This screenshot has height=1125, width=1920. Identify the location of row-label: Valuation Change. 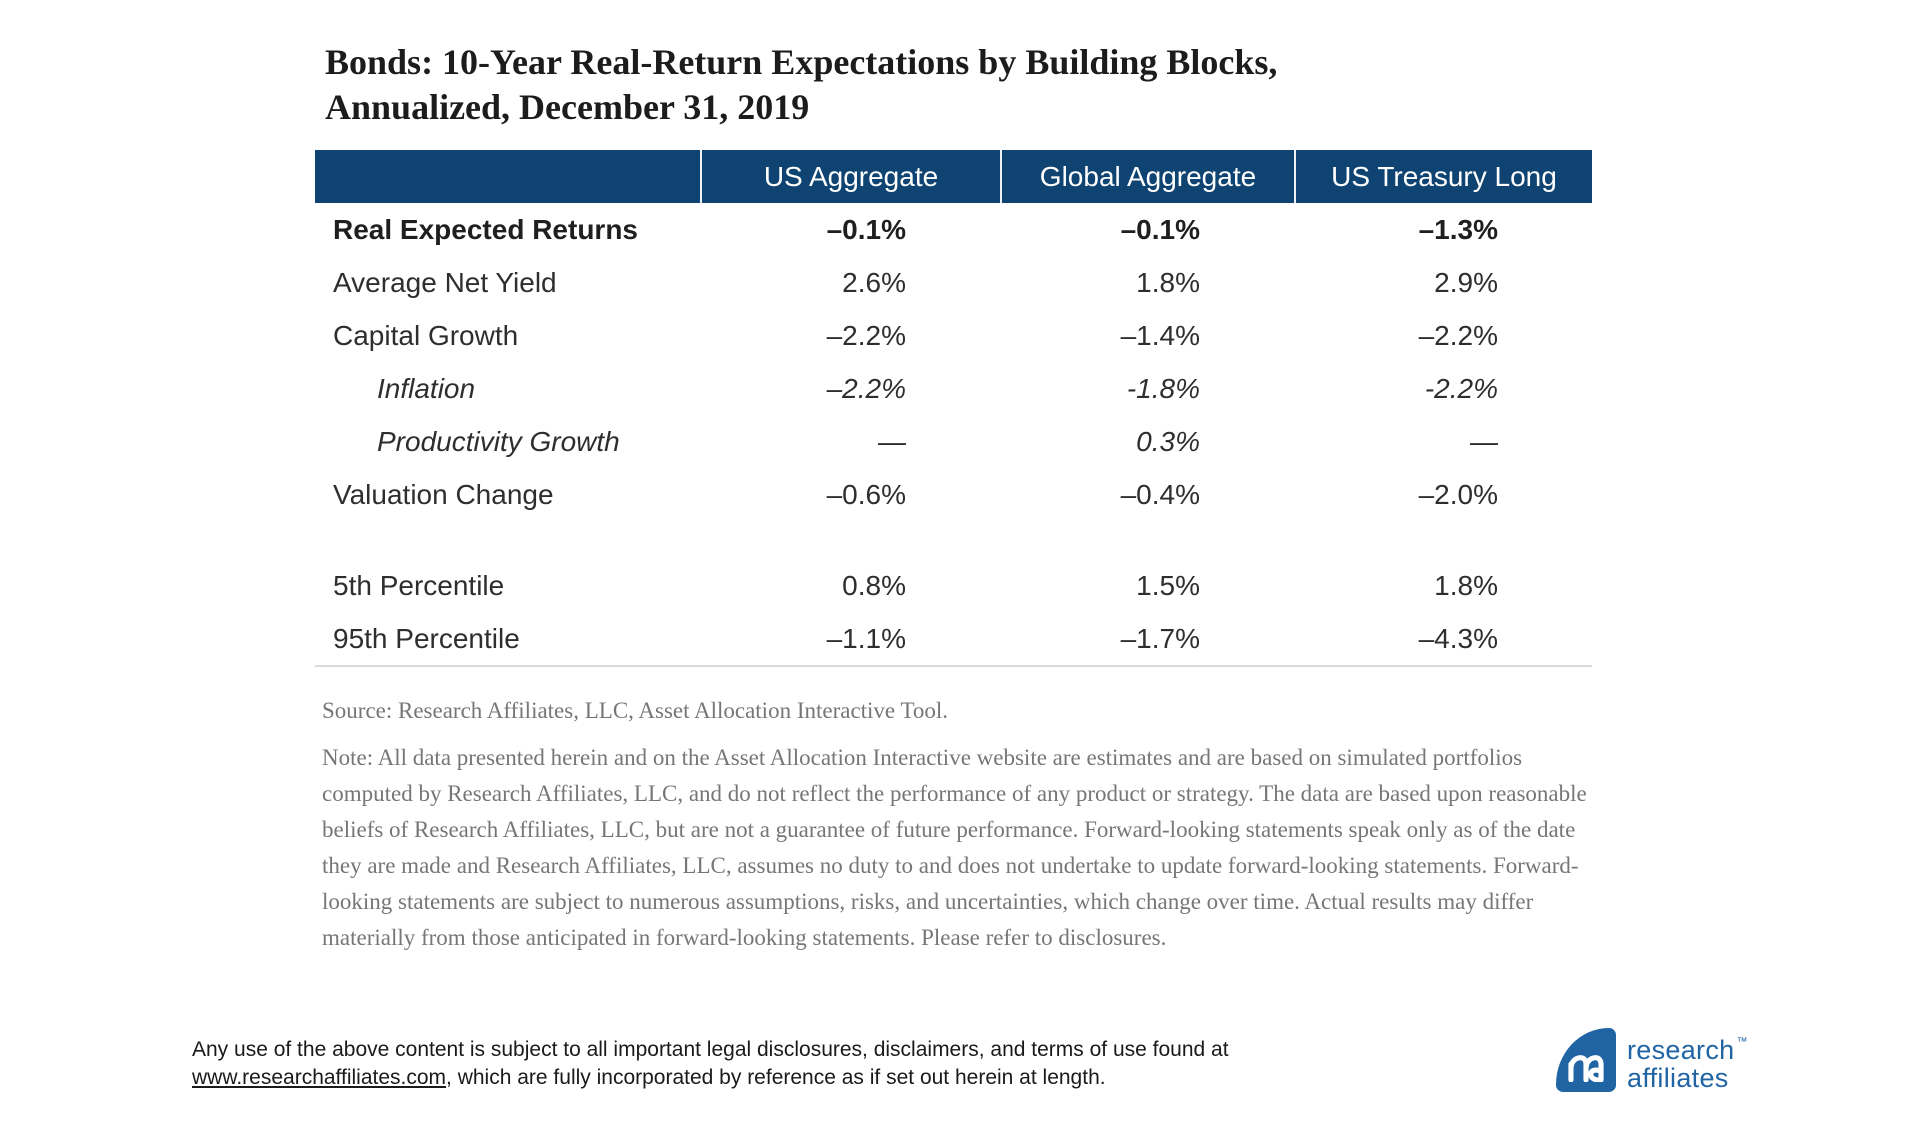
(443, 494).